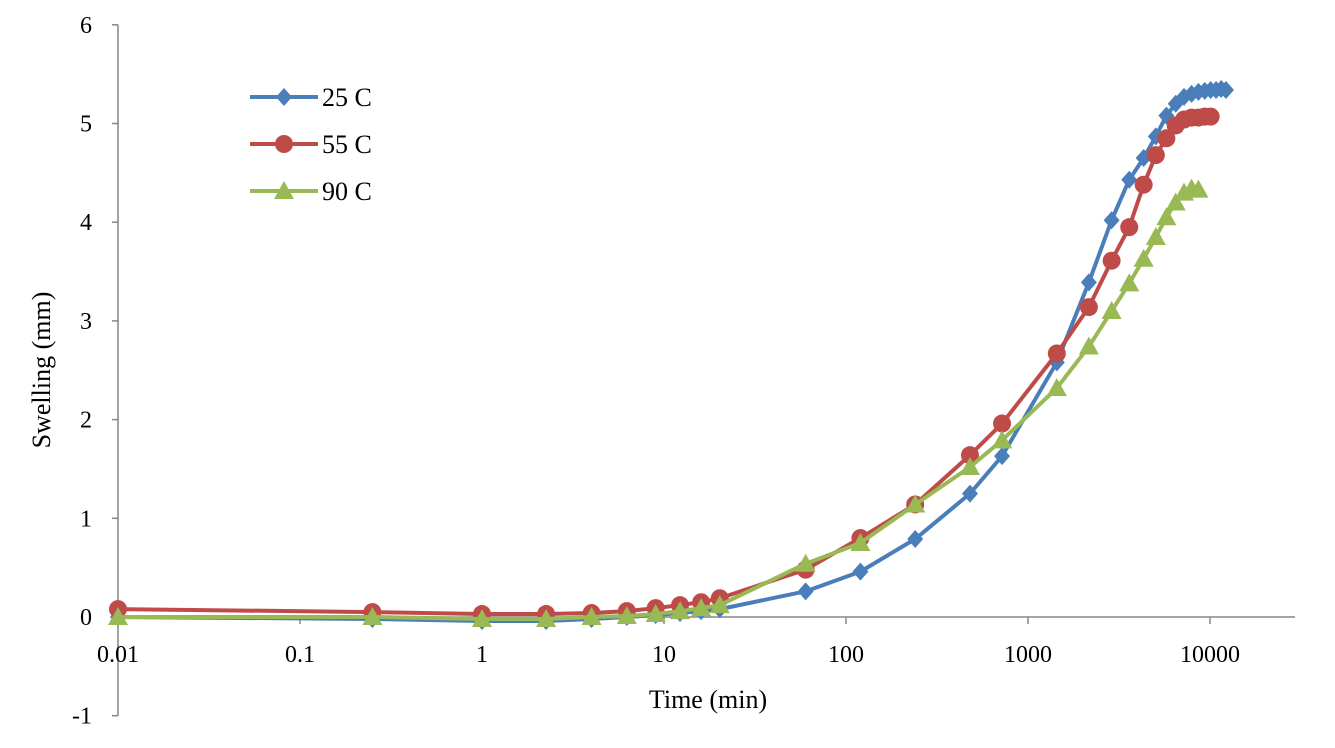 Image resolution: width=1335 pixels, height=748 pixels. What do you see at coordinates (86, 223) in the screenshot?
I see `y-tick-label: 4` at bounding box center [86, 223].